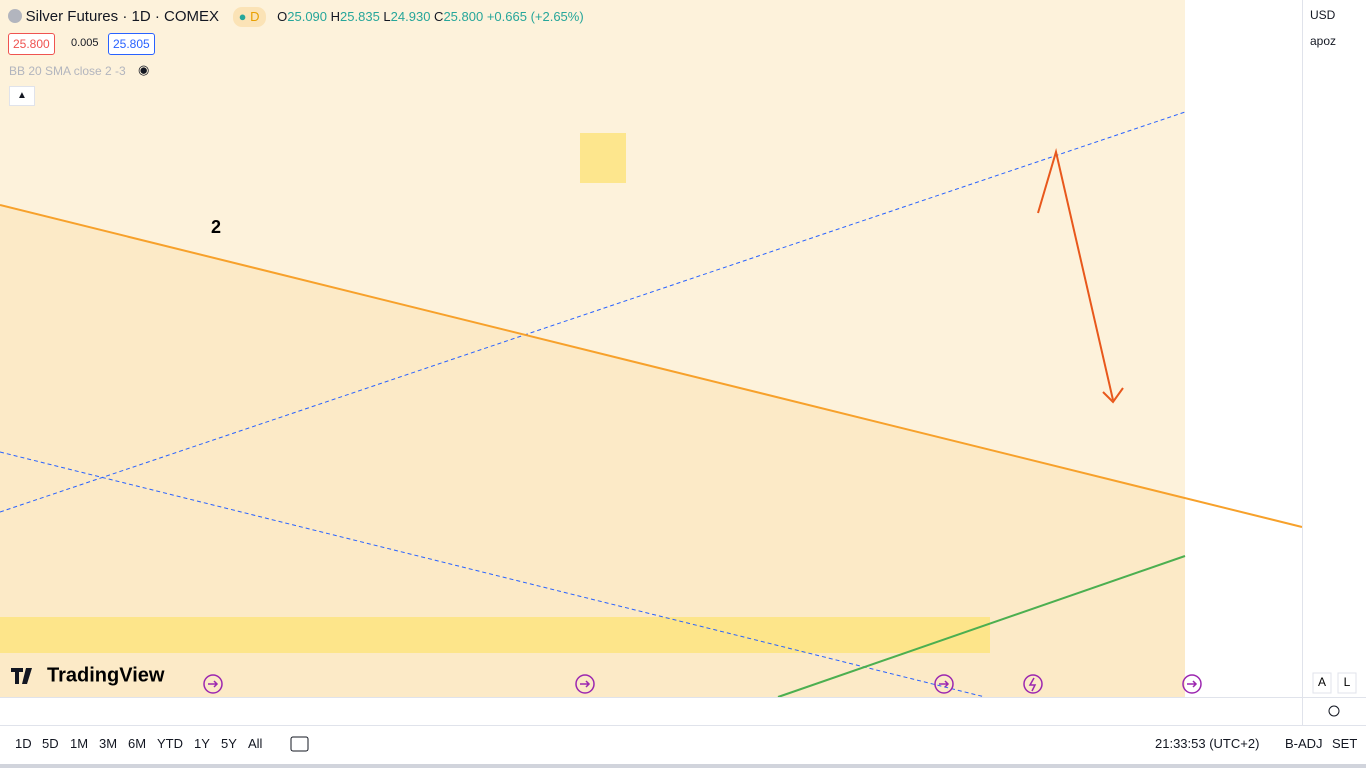 The width and height of the screenshot is (1366, 768). I want to click on change: +0.665 (+2.65%), so click(535, 16).